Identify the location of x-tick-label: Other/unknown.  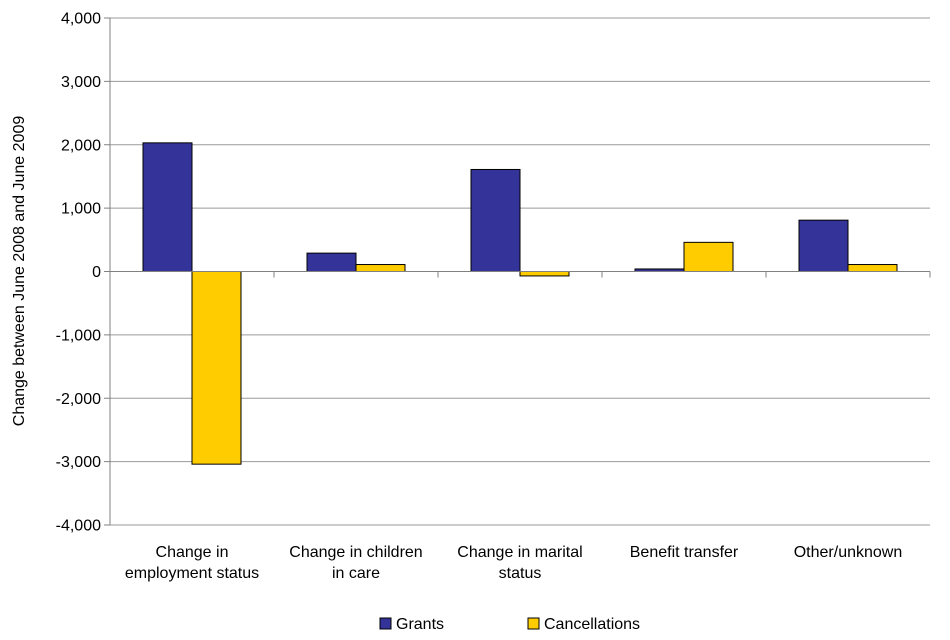
(848, 552).